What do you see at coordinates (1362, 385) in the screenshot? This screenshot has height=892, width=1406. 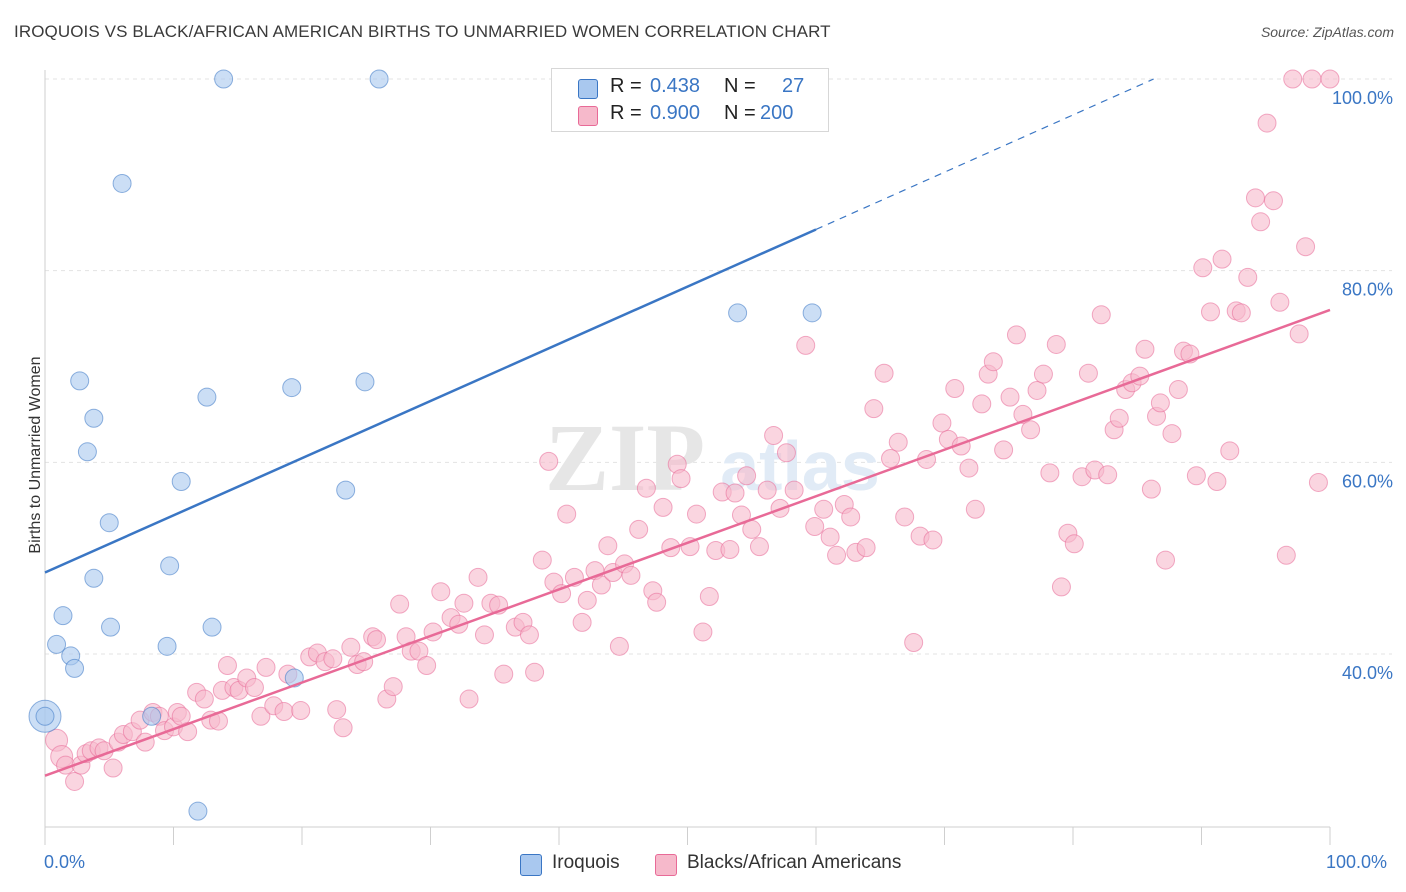 I see `y-tick-labels: 40.0% 60.0% 80.0% 100.0%` at bounding box center [1362, 385].